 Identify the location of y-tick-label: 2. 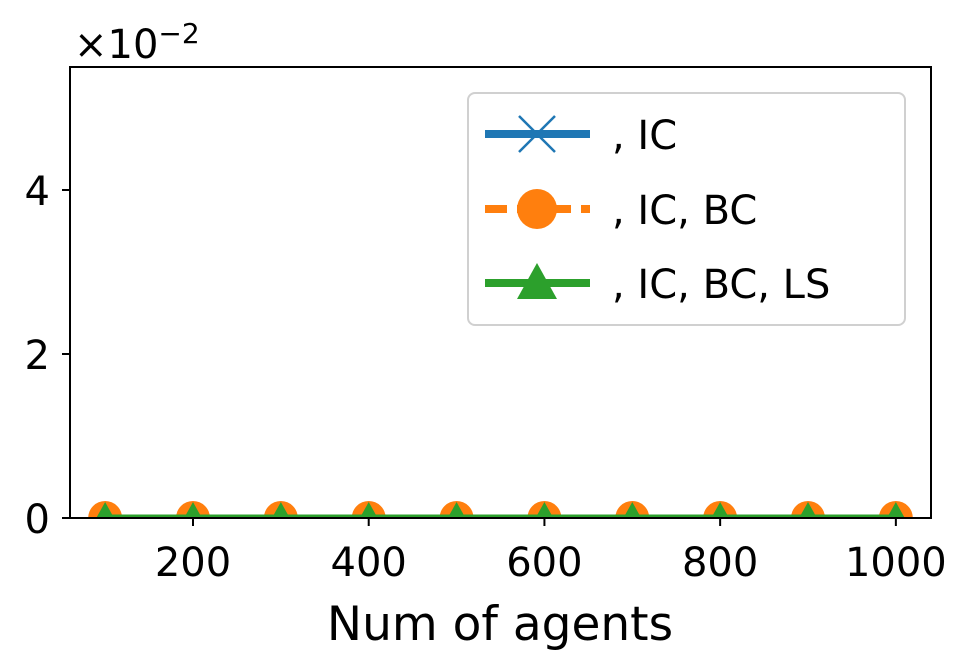
(37, 356).